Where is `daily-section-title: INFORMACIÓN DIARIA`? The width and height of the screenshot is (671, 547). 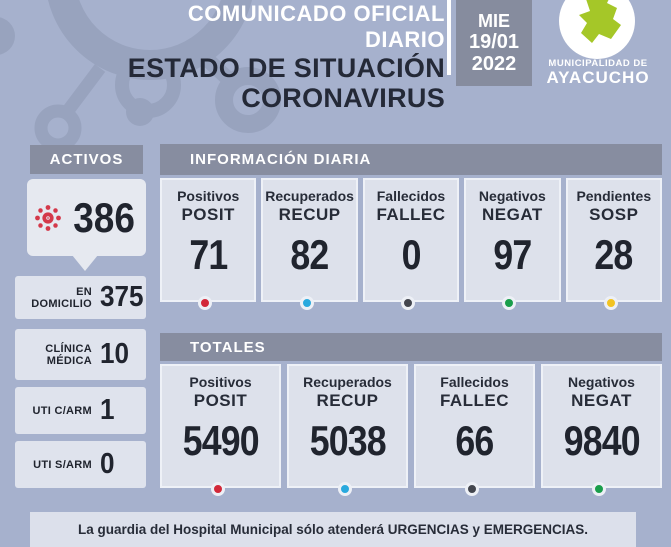
daily-section-title: INFORMACIÓN DIARIA is located at coordinates (281, 159).